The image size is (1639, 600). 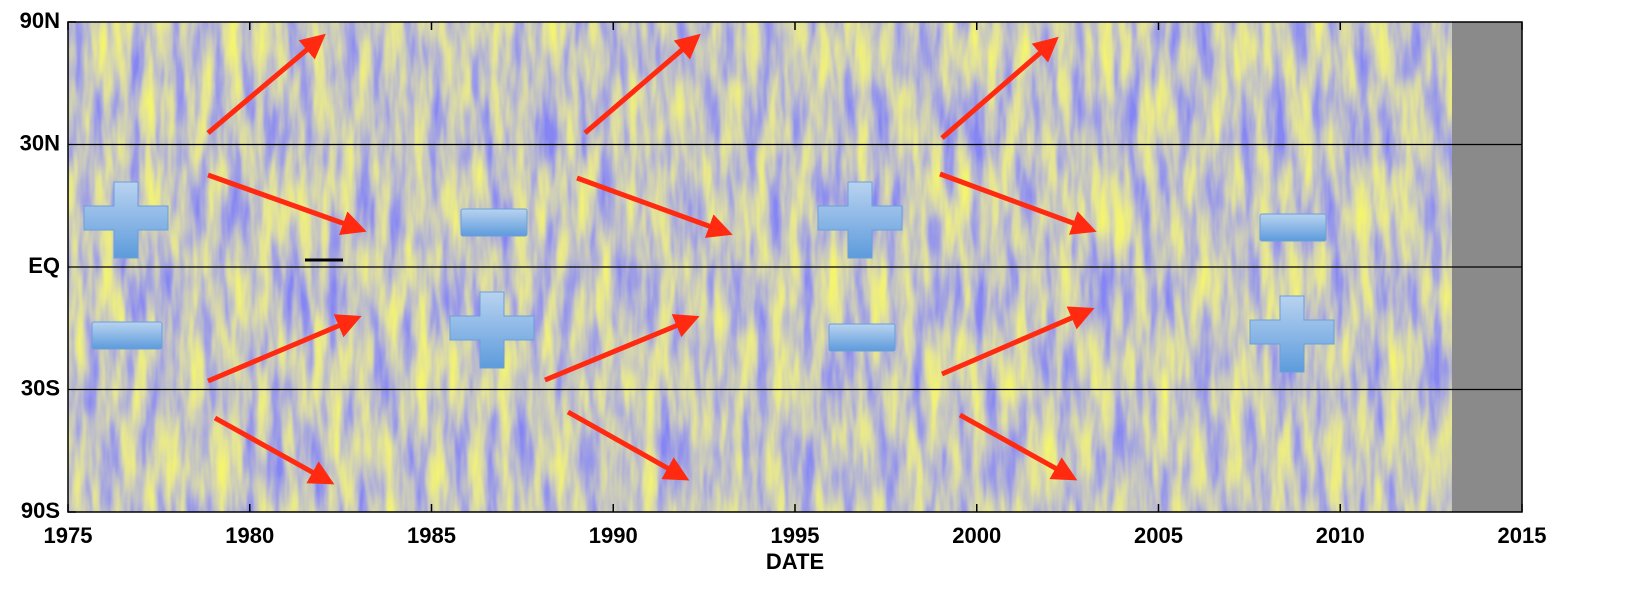 What do you see at coordinates (795, 535) in the screenshot?
I see `x-tick-label: 1995` at bounding box center [795, 535].